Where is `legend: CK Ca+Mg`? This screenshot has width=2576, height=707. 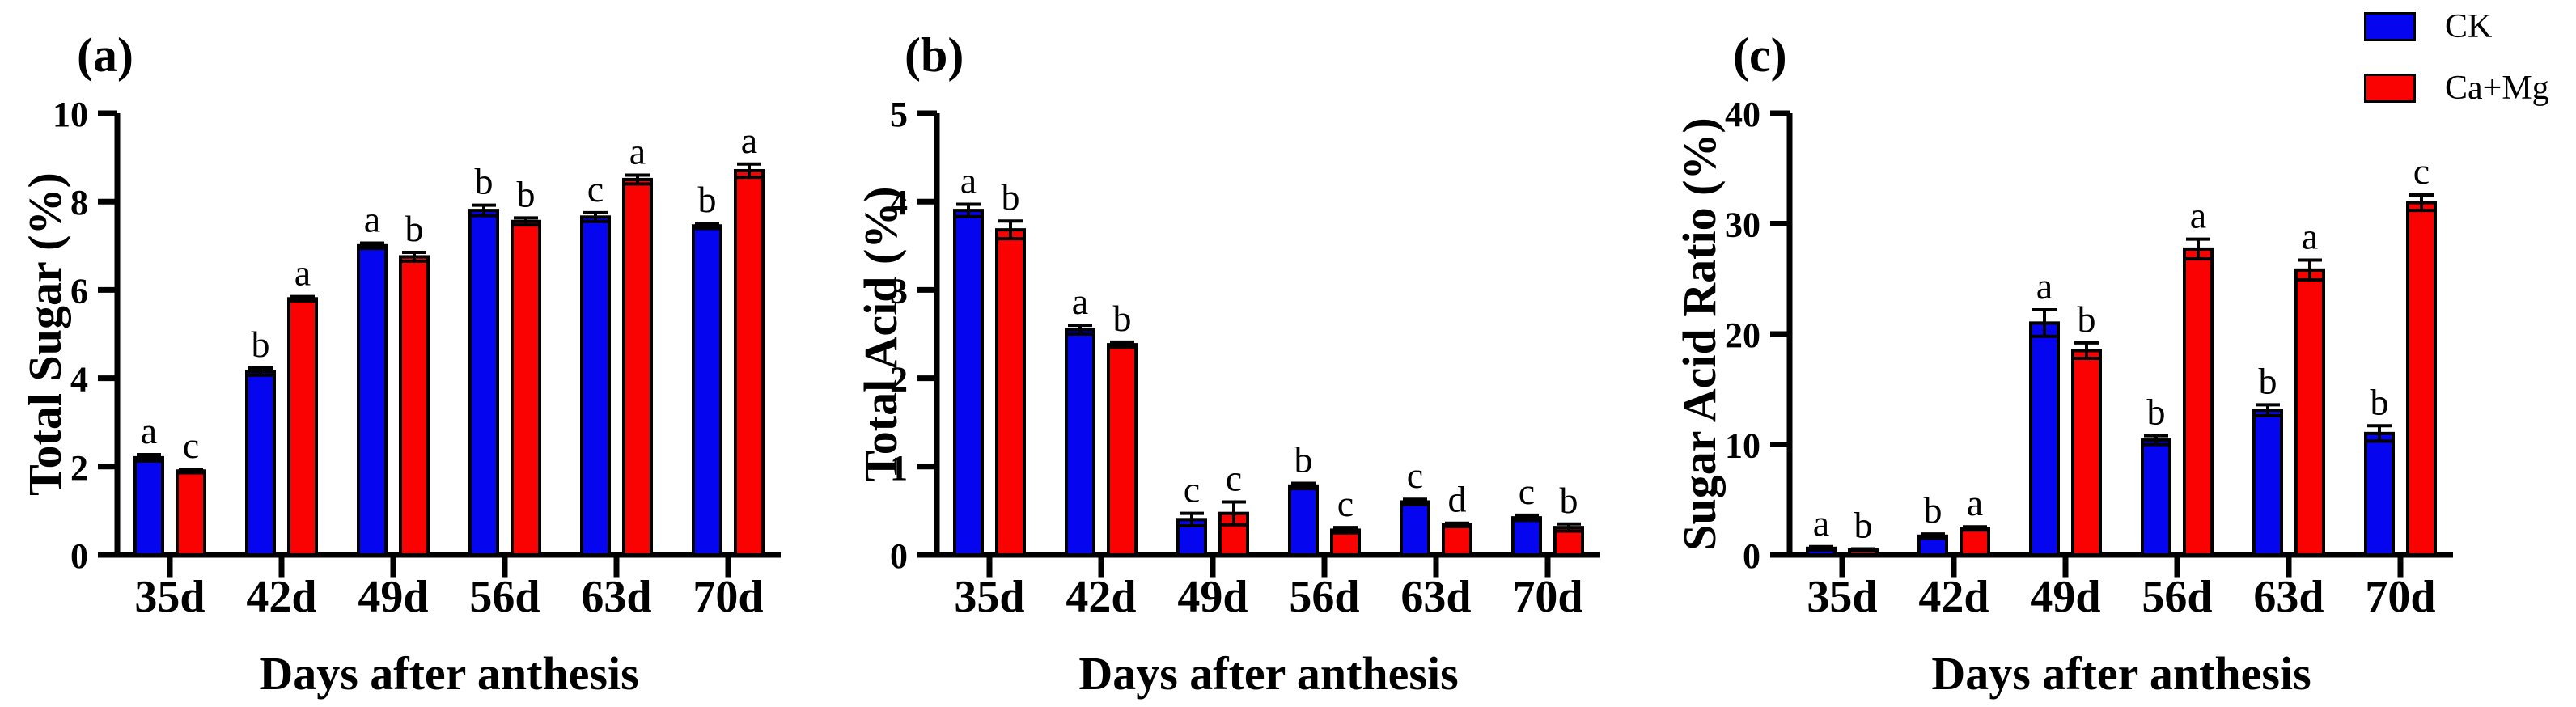 legend: CK Ca+Mg is located at coordinates (2456, 58).